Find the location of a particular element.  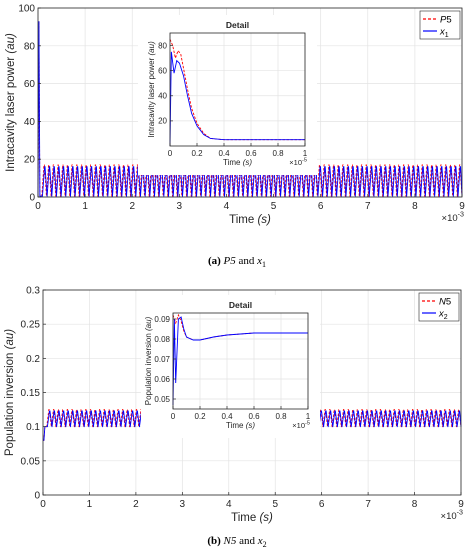

panel-a-inset-xlabel-text: Time is located at coordinates (233, 162).